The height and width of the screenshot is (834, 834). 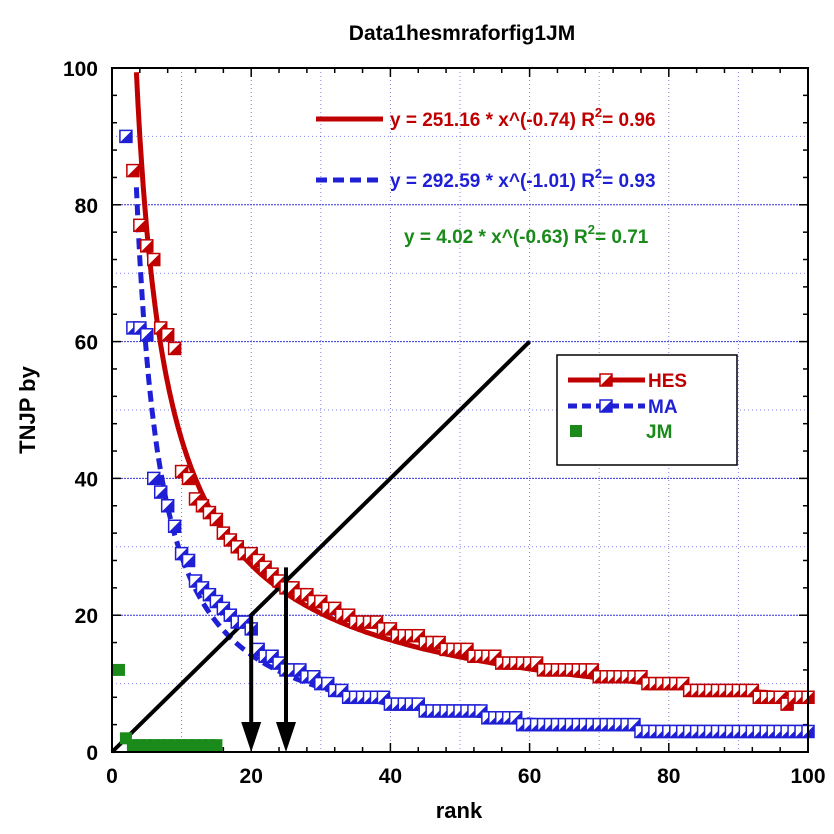 What do you see at coordinates (86, 616) in the screenshot?
I see `y-tick-label: 20` at bounding box center [86, 616].